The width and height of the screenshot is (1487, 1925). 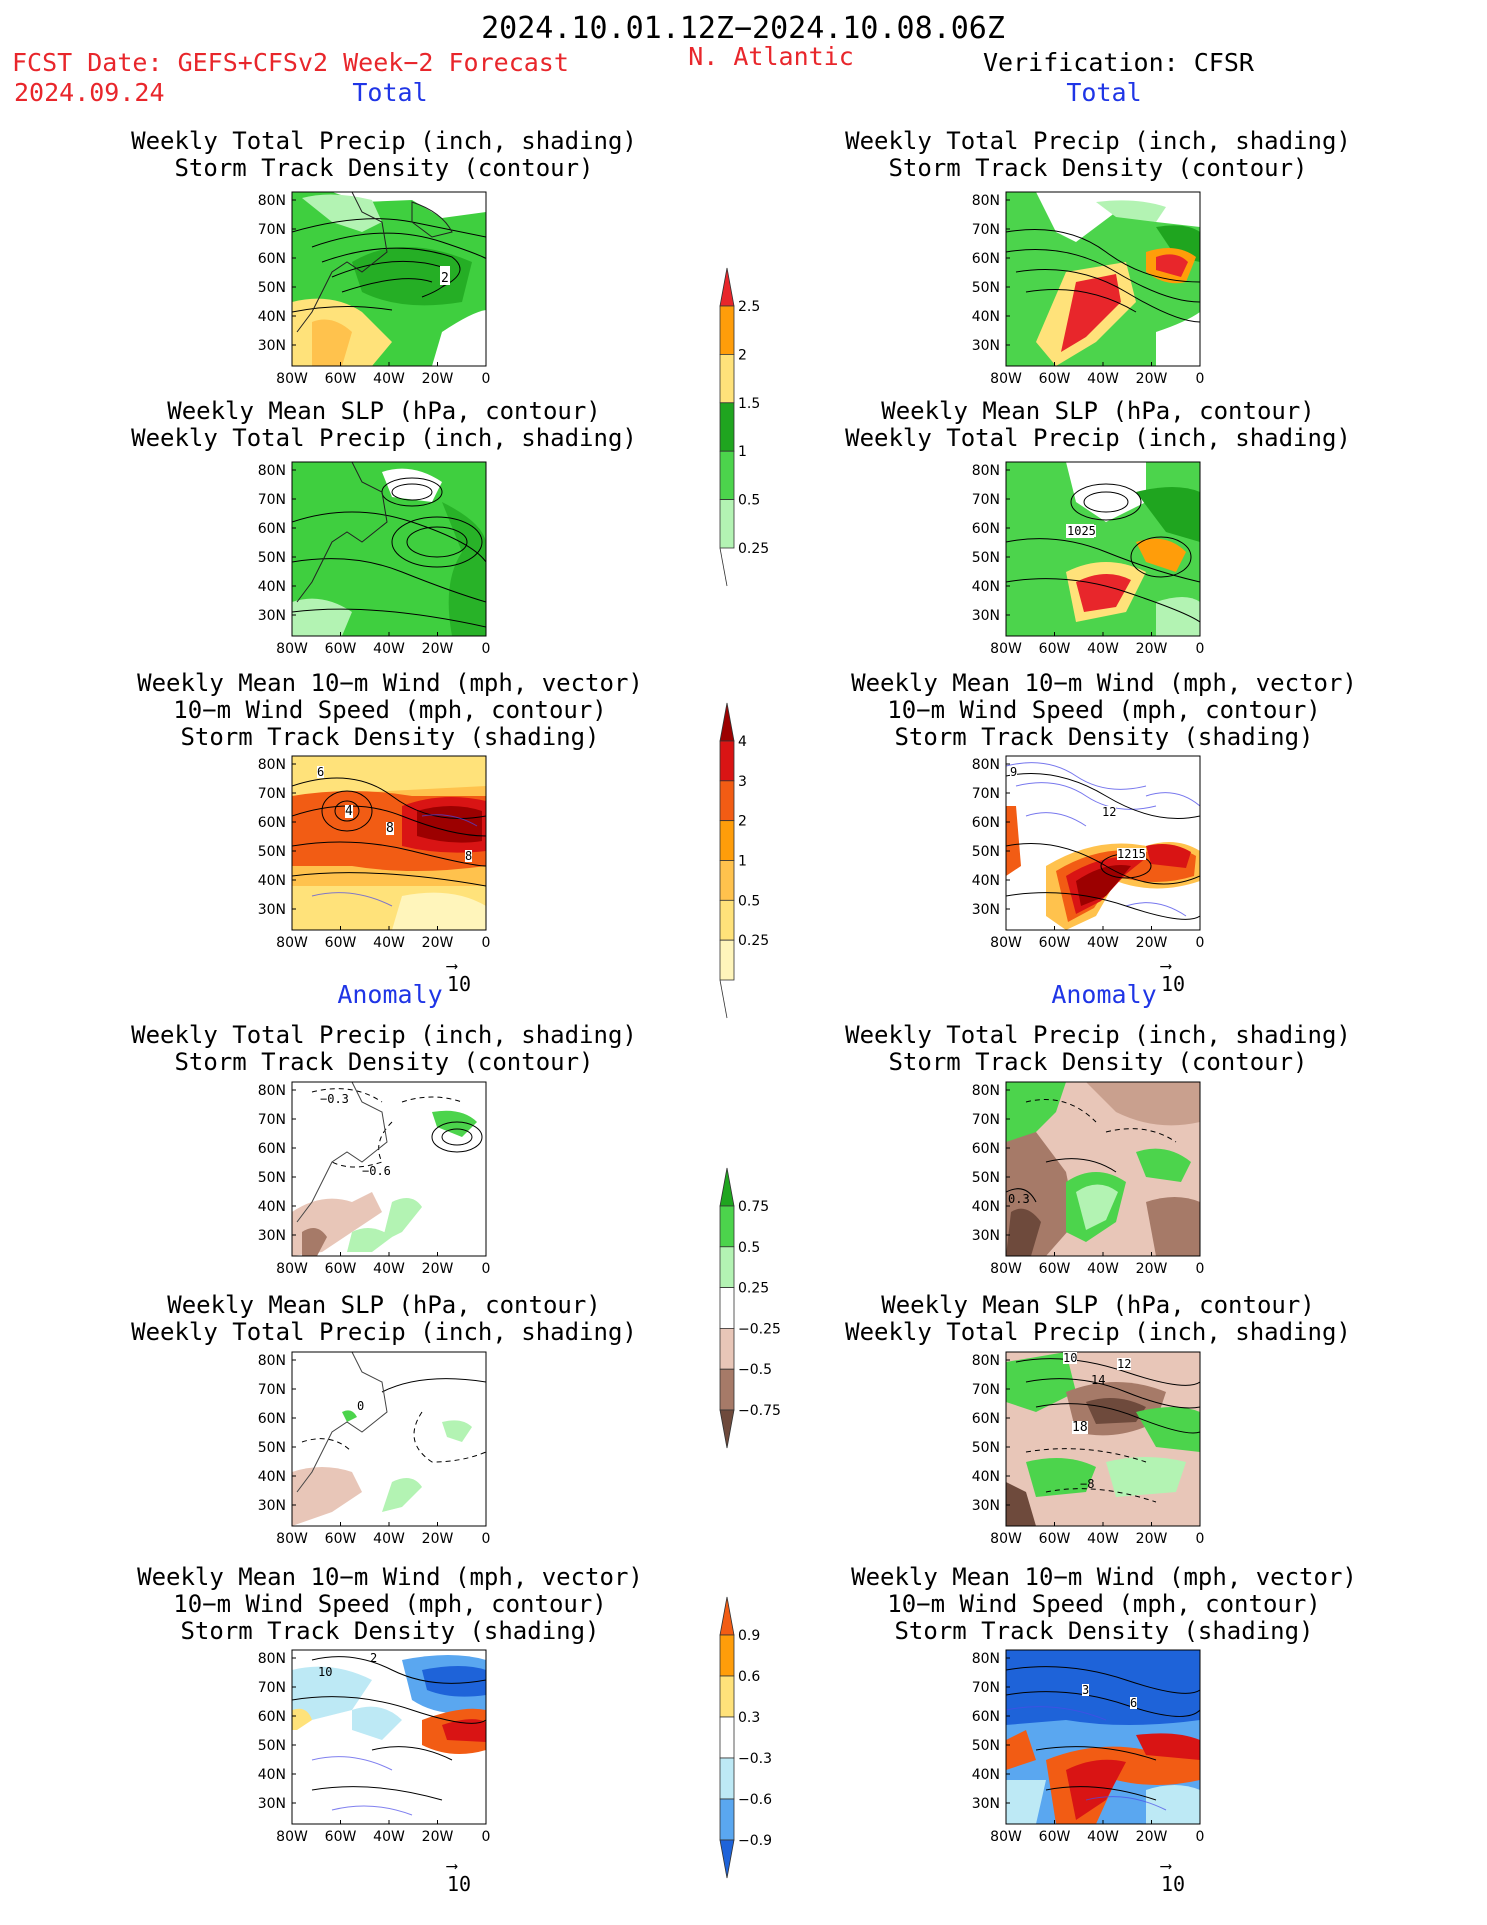 What do you see at coordinates (321, 772) in the screenshot?
I see `contour-label: 6` at bounding box center [321, 772].